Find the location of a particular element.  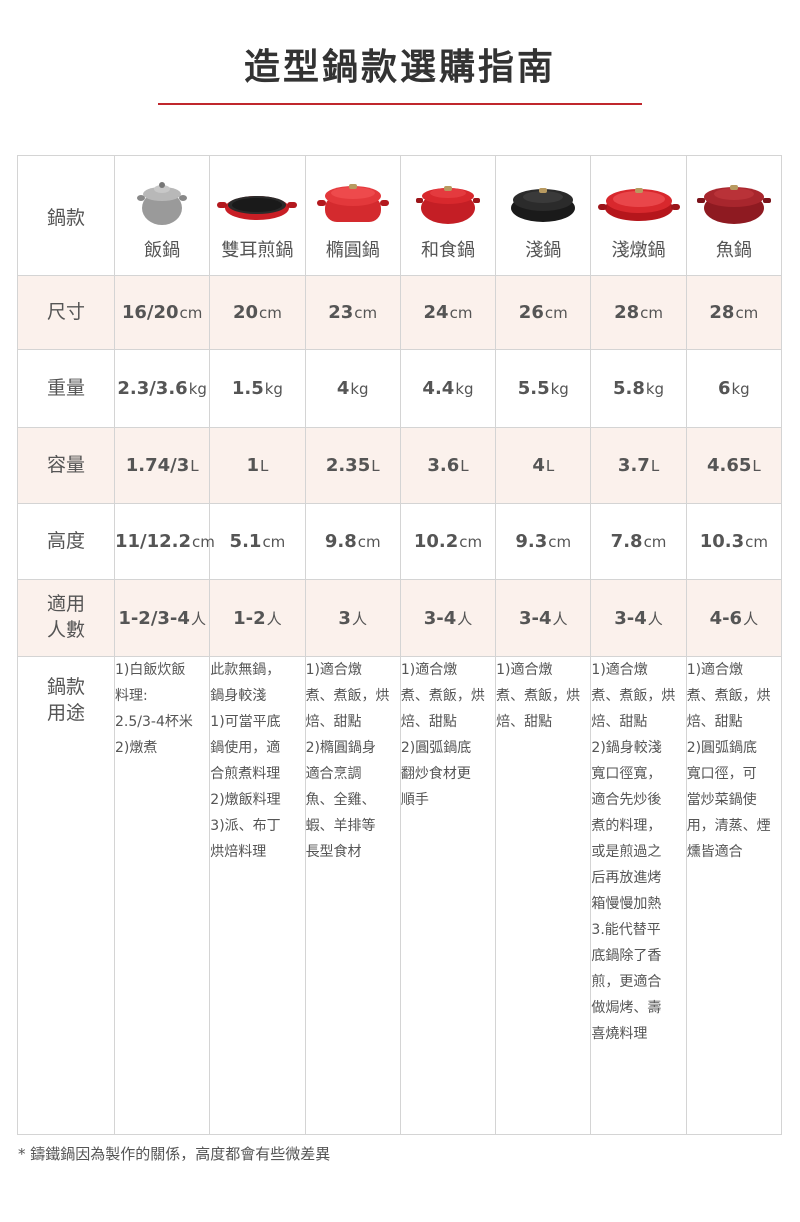

pot-header-double-pan: 雙耳煎鍋 is located at coordinates (257, 215).